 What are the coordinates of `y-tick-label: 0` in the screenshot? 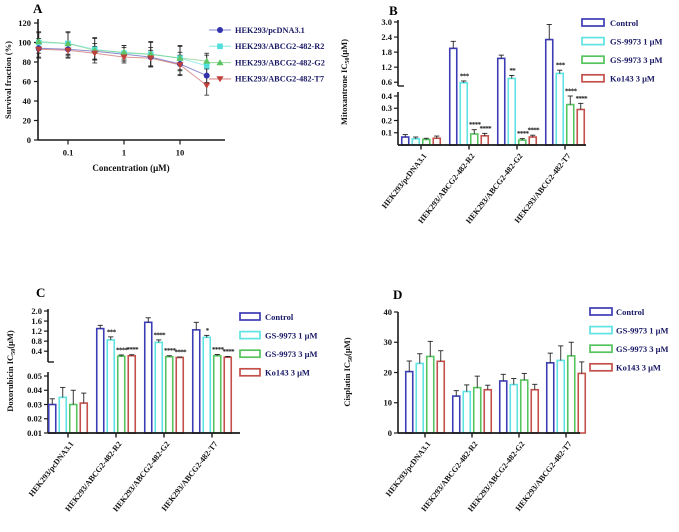 It's located at (29, 140).